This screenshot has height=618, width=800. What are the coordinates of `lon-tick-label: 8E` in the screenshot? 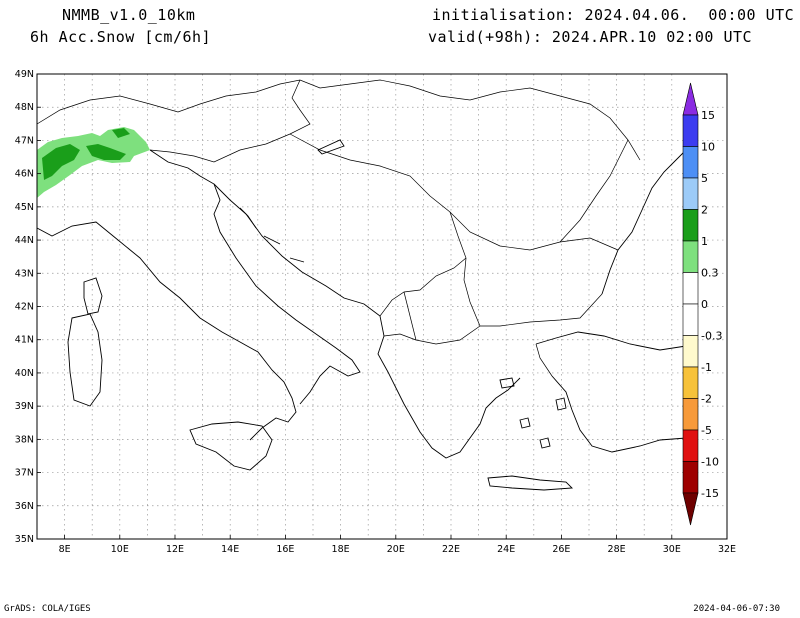 It's located at (65, 549).